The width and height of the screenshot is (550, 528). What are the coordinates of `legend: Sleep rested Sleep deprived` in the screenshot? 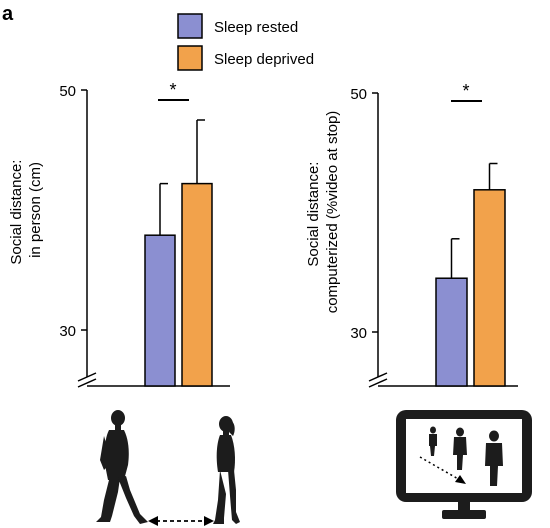 It's located at (245, 42).